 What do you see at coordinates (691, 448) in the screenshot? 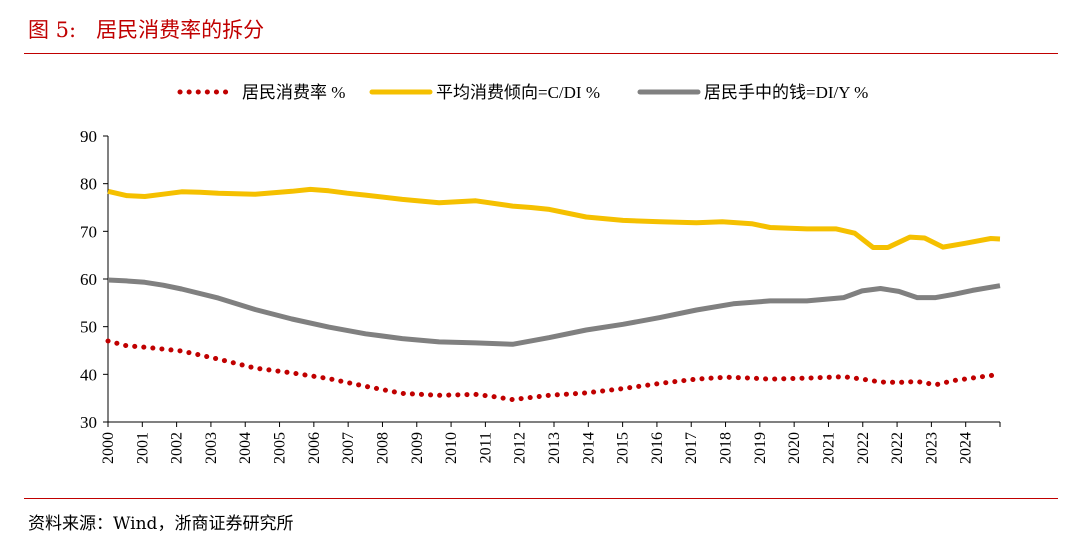
I see `x-tick-label: 2017` at bounding box center [691, 448].